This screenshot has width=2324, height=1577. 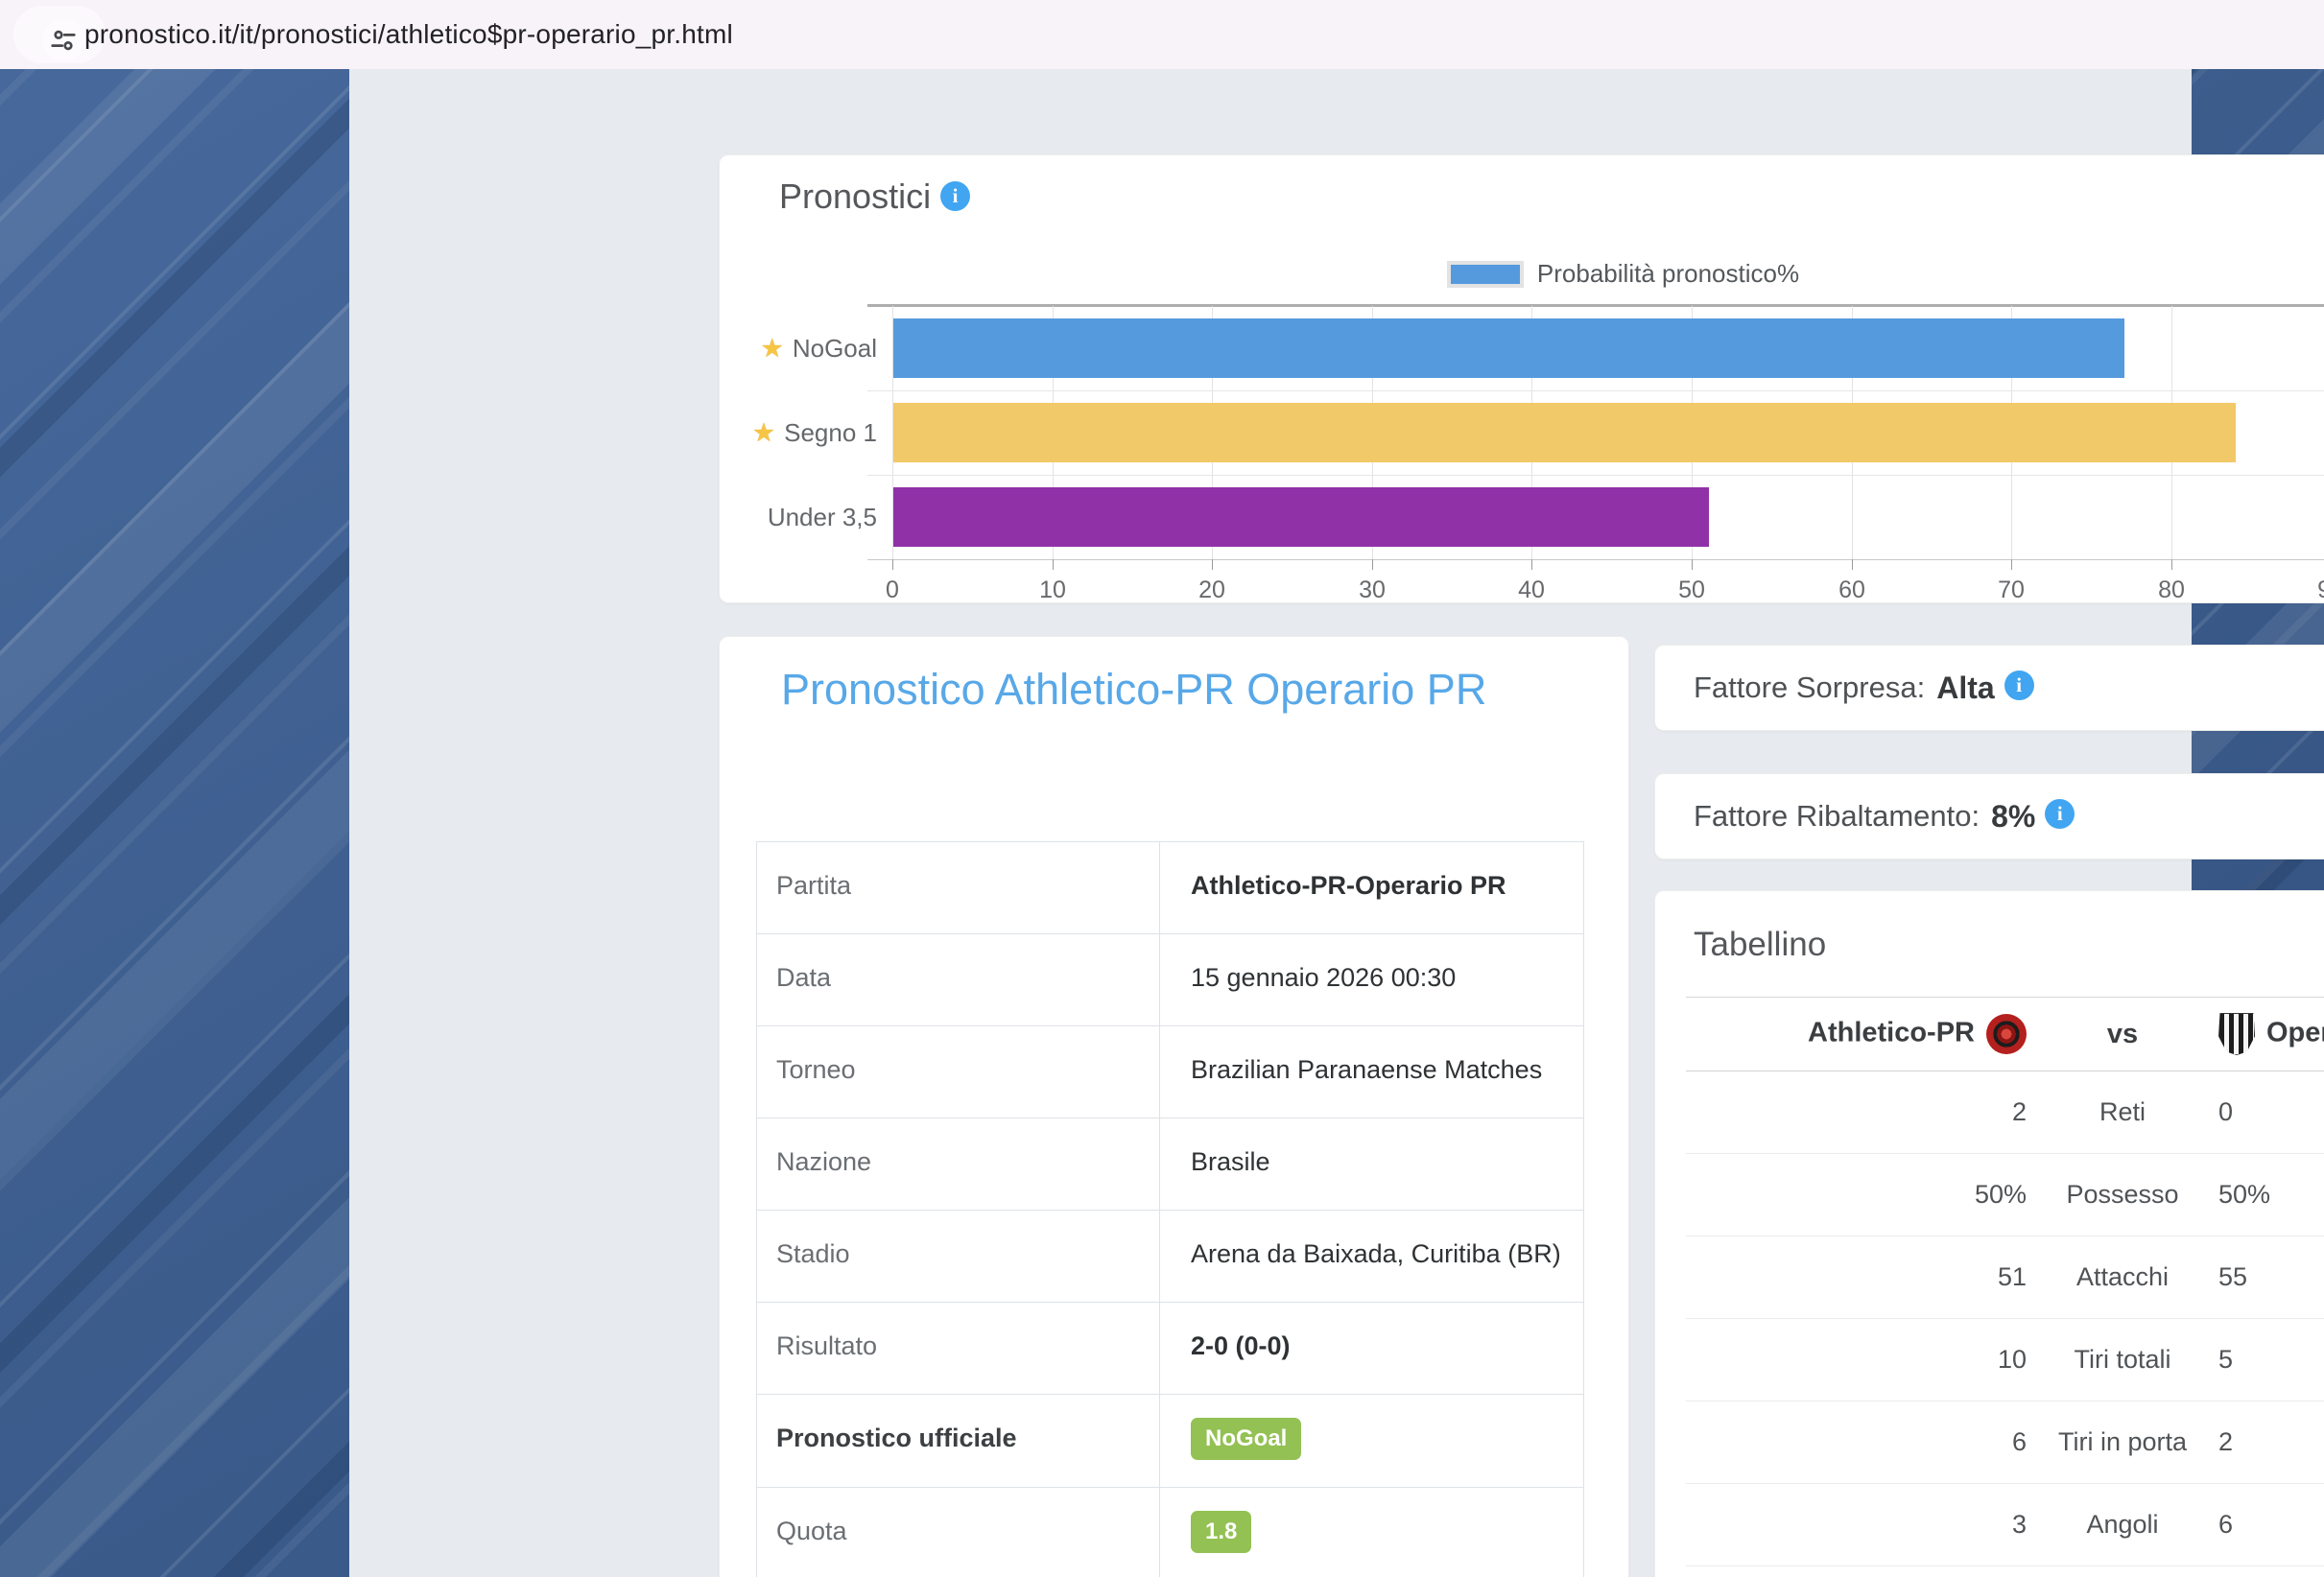 What do you see at coordinates (1246, 1439) in the screenshot?
I see `value-badge: NoGoal` at bounding box center [1246, 1439].